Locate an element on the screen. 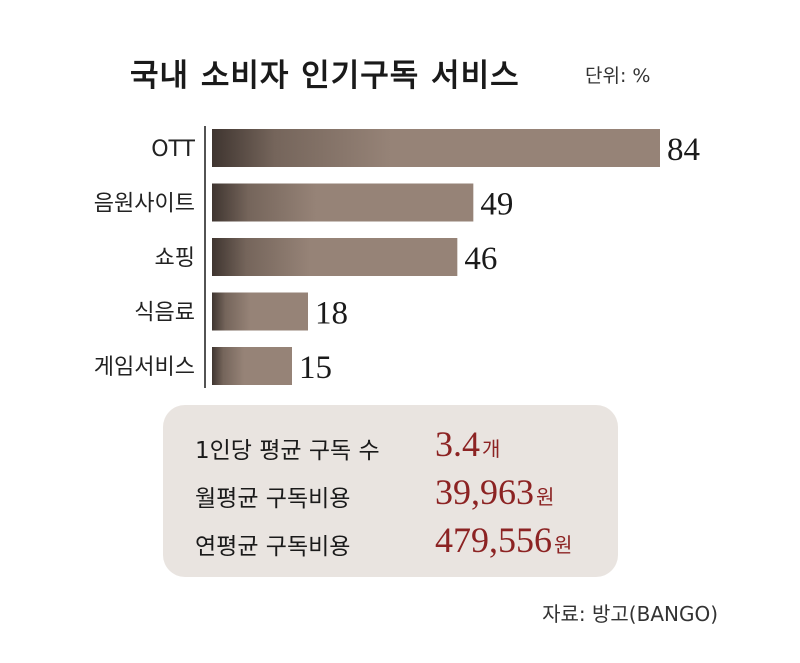 Image resolution: width=800 pixels, height=663 pixels. summary-value: 39,963 원 is located at coordinates (495, 492).